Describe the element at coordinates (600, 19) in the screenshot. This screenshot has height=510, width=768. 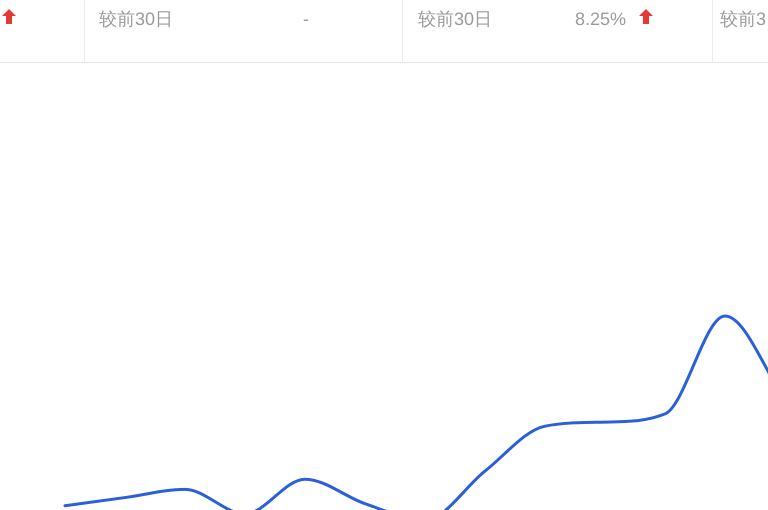
I see `text: 8.25%` at that location.